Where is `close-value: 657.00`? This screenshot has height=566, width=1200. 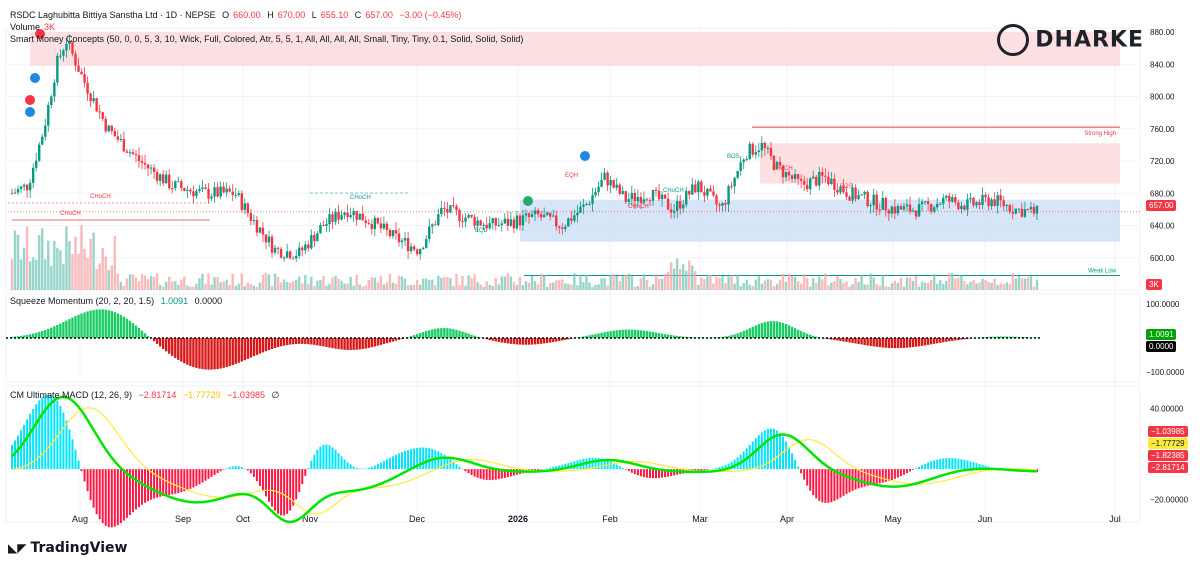 close-value: 657.00 is located at coordinates (379, 15).